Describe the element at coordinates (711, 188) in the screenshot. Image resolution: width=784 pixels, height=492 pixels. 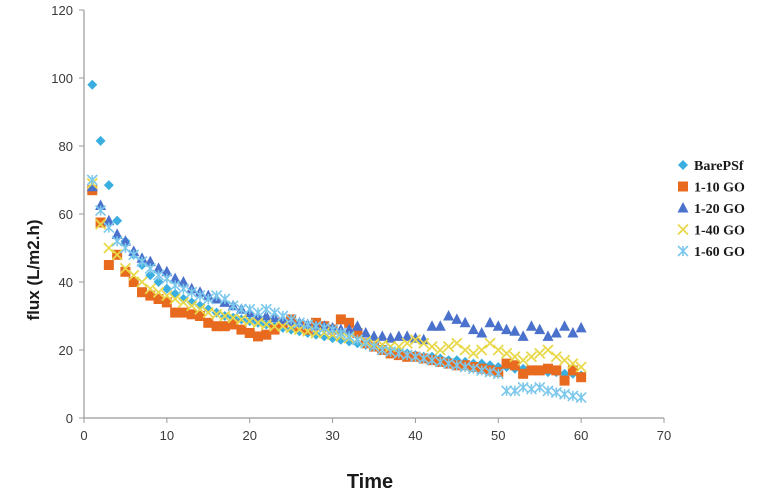
I see `legend-item: 1-10 GO` at that location.